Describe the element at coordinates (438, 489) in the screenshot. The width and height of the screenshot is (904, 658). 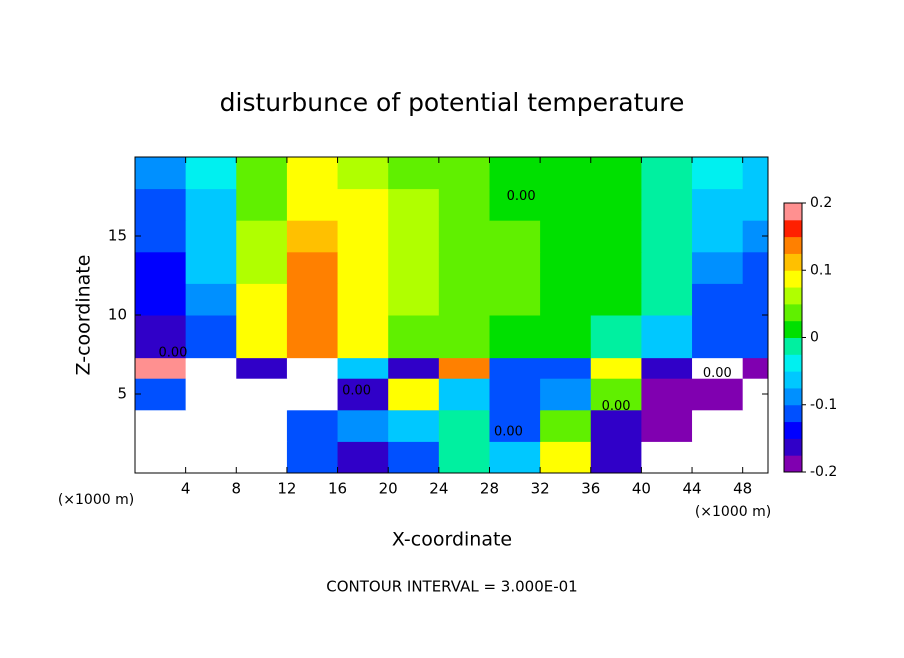
I see `x-tick-label: 24` at that location.